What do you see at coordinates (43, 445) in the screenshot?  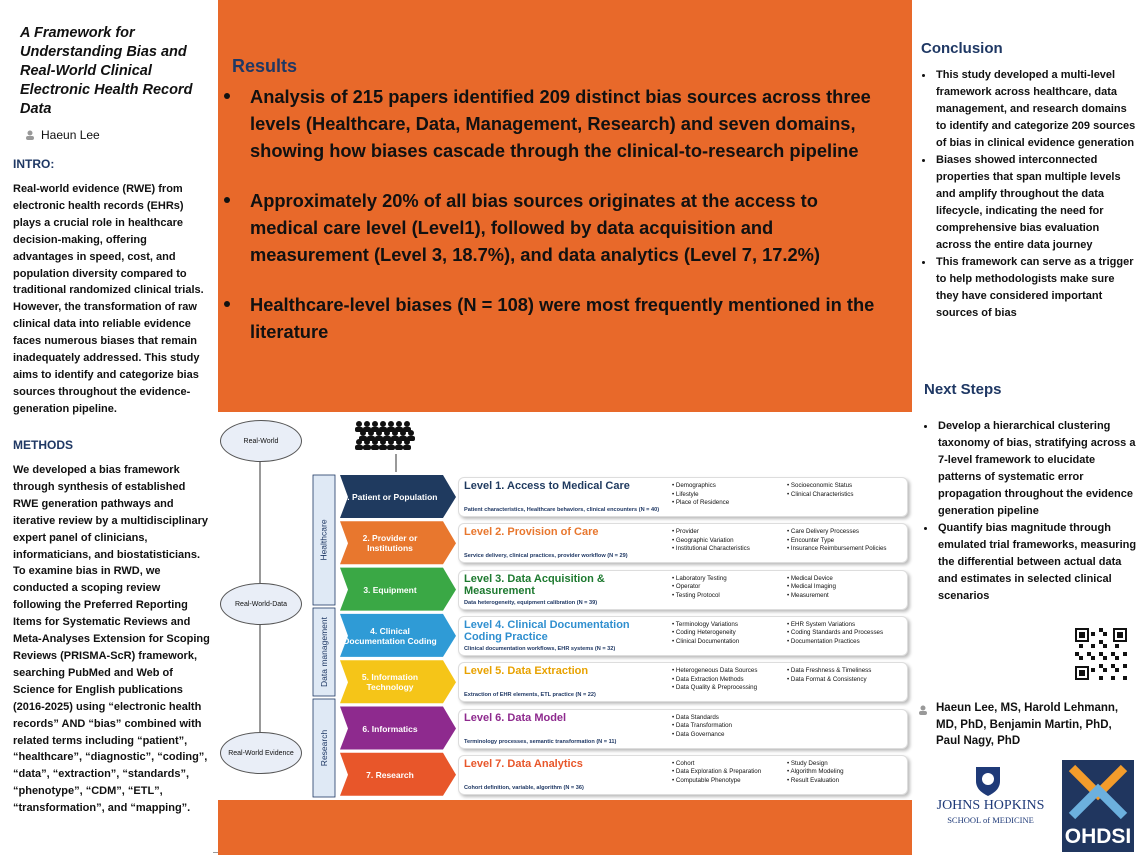 I see `methods-heading: METHODS` at bounding box center [43, 445].